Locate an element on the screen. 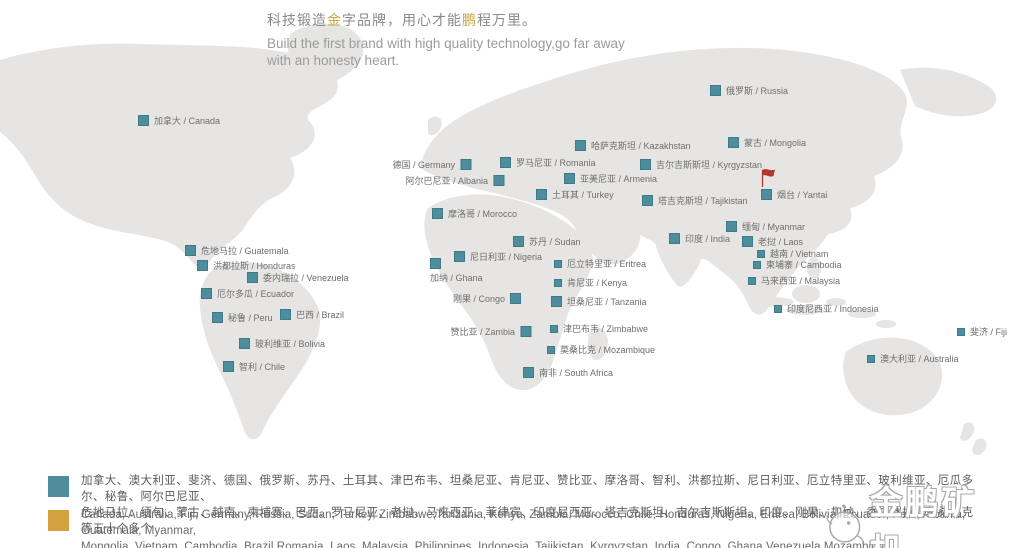 This screenshot has width=1012, height=548. marker-label: 玻利维亚 / Bolivia is located at coordinates (290, 344).